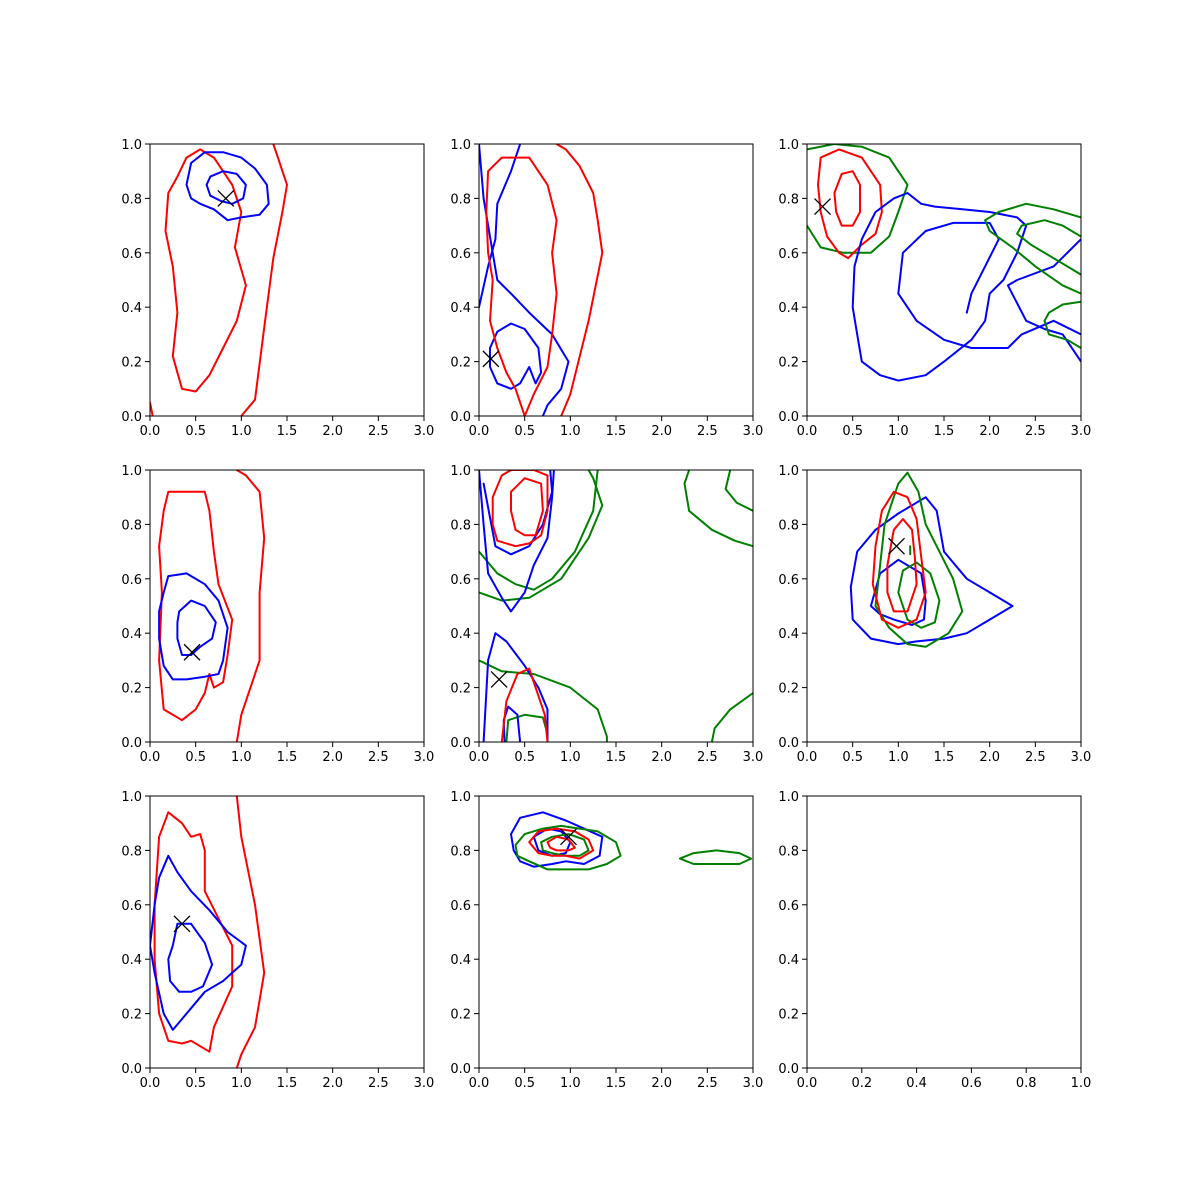 This screenshot has height=1200, width=1200. I want to click on subplot-1: 0.0 0.5 1.0 1.5 2.0 2.5 3.0 0.0 0.2 0.4 0.6 0.8 1.0, so click(277, 288).